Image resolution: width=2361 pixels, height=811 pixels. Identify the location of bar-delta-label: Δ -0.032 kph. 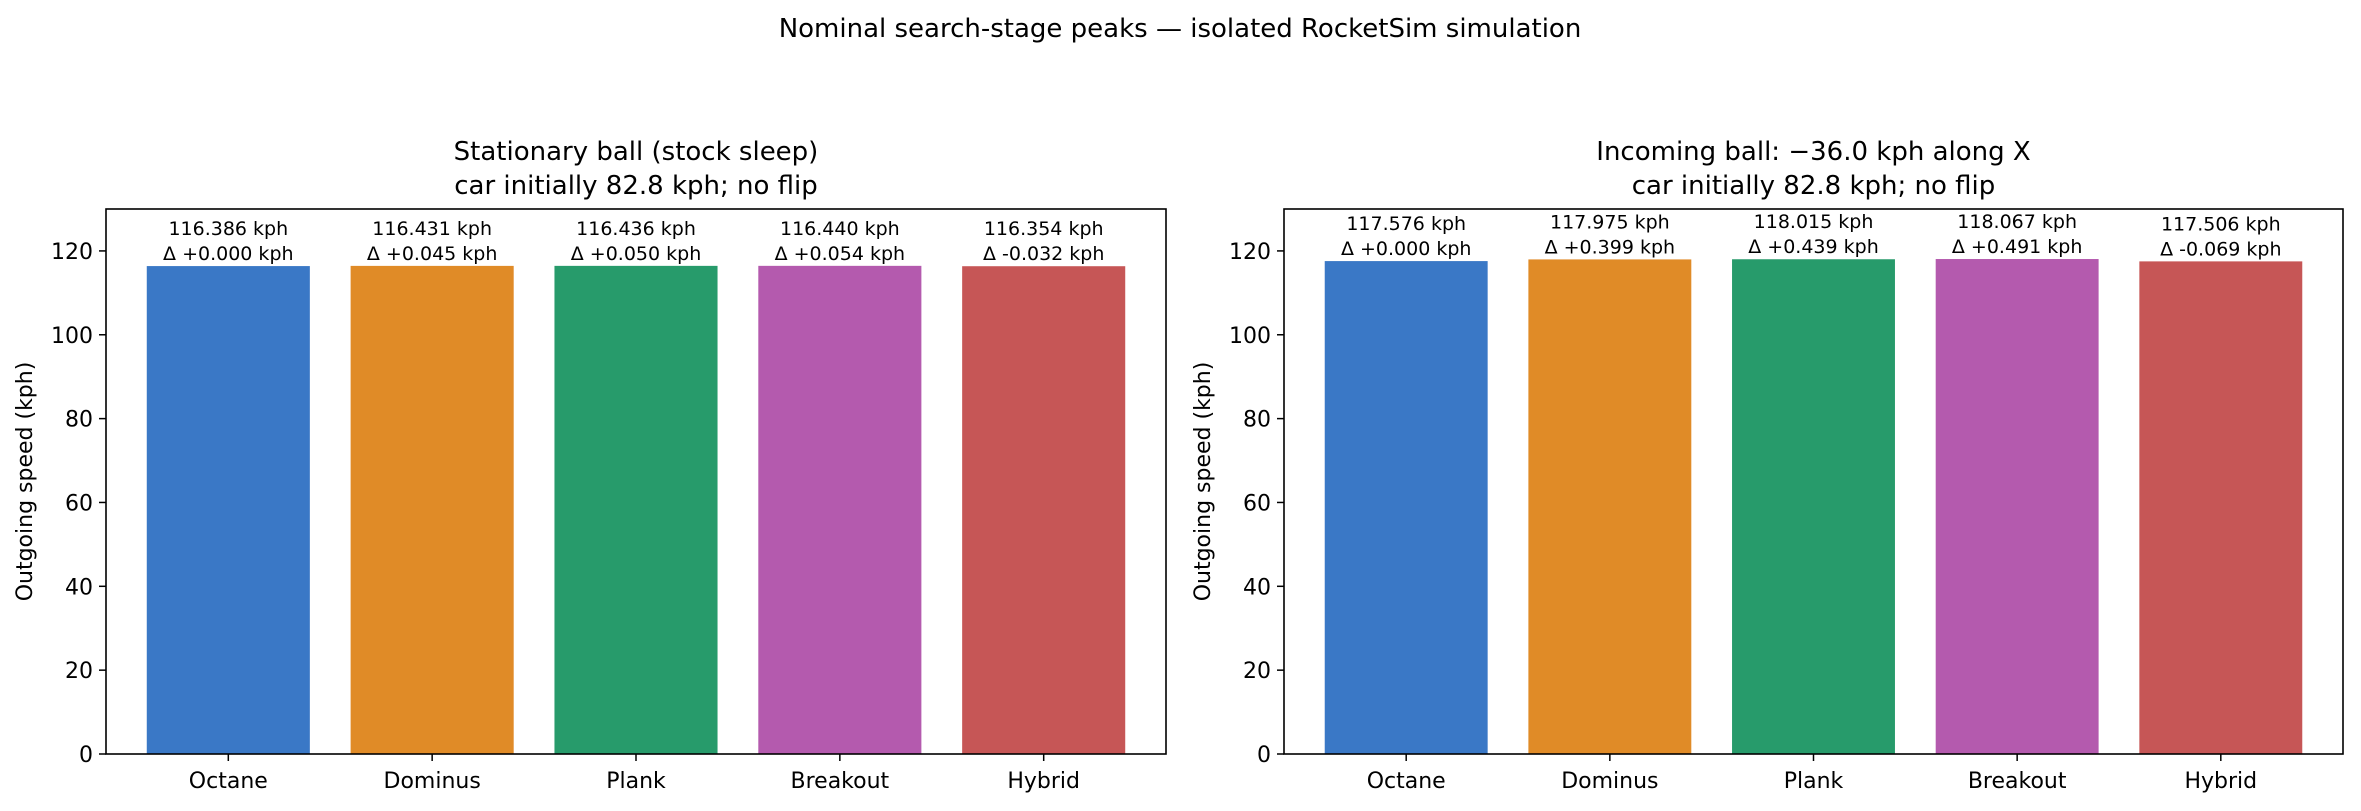
(1043, 254).